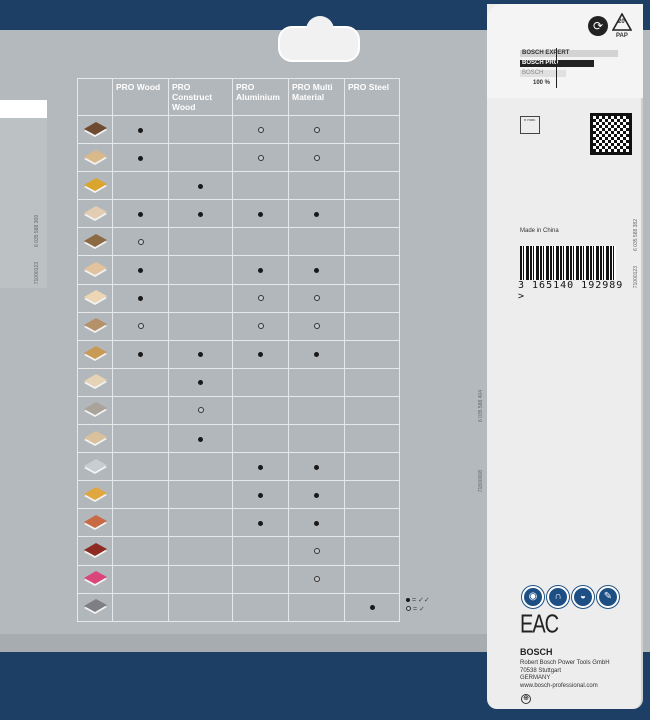 The image size is (650, 720). What do you see at coordinates (622, 36) in the screenshot?
I see `recycle-label: PAP` at bounding box center [622, 36].